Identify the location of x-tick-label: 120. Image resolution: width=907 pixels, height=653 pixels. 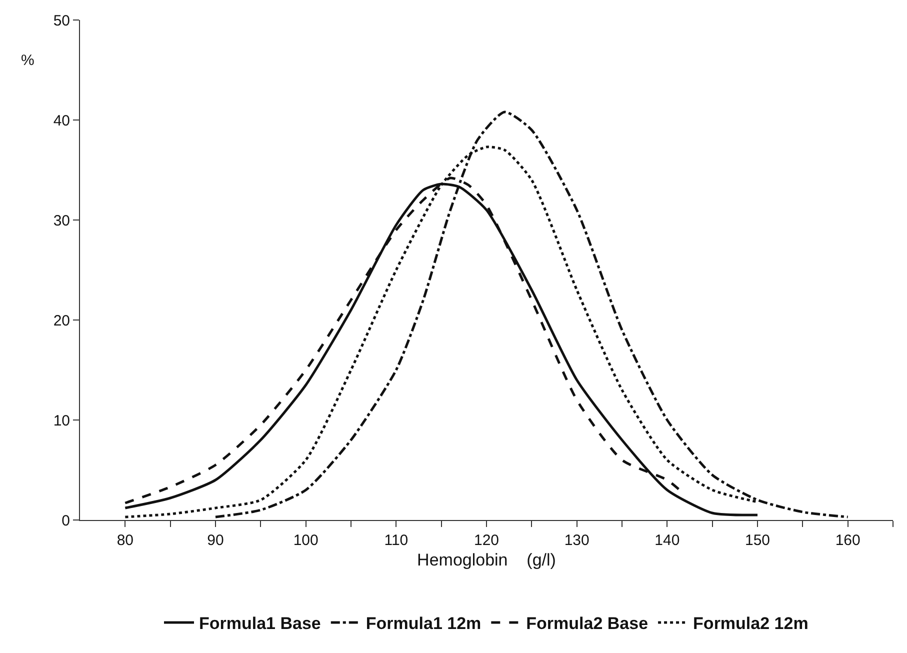
(487, 540).